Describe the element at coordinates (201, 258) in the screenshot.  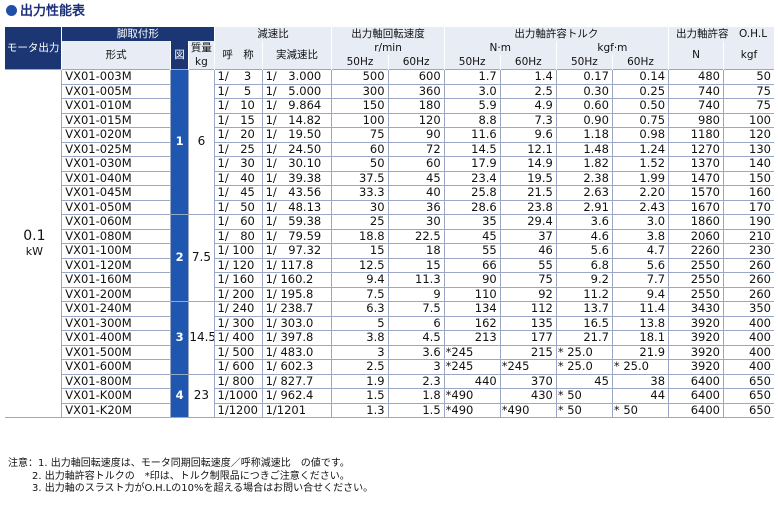
I see `mass-cell: 7.5` at that location.